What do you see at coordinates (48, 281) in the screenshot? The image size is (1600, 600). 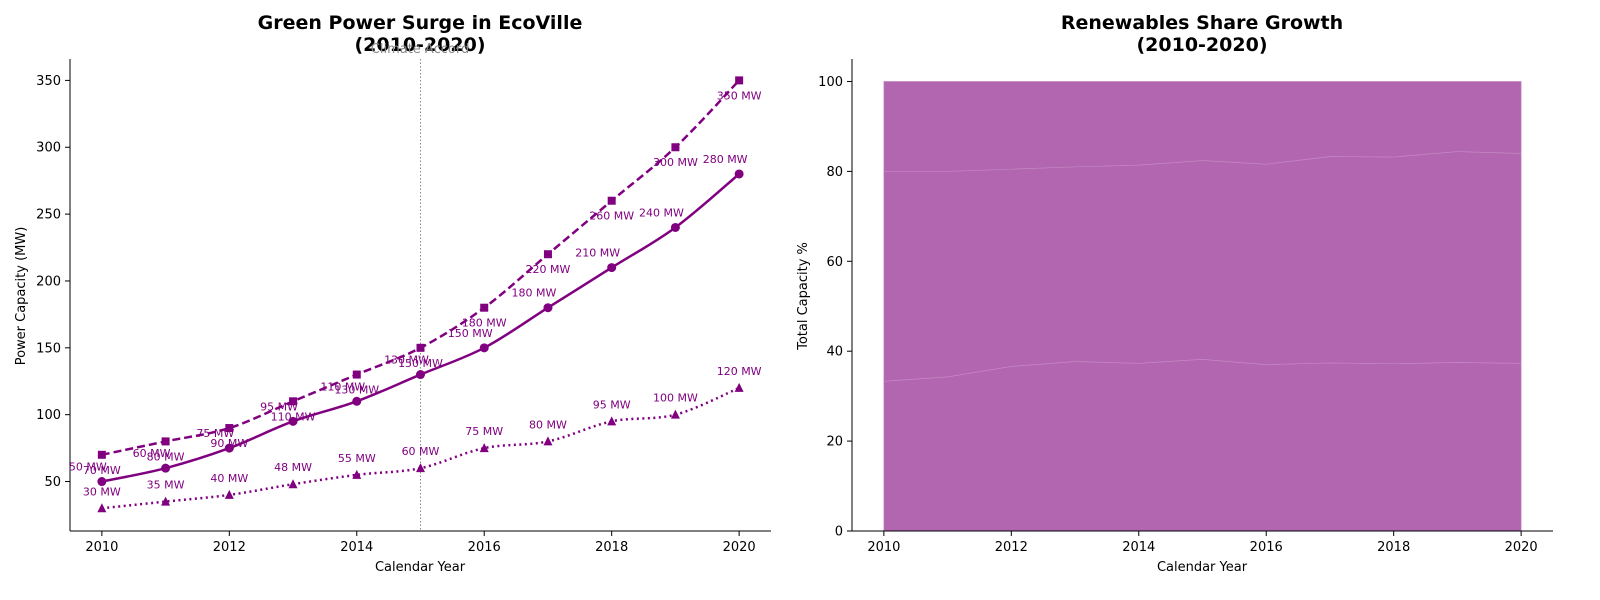 I see `left-y-tick-label-200: 200` at bounding box center [48, 281].